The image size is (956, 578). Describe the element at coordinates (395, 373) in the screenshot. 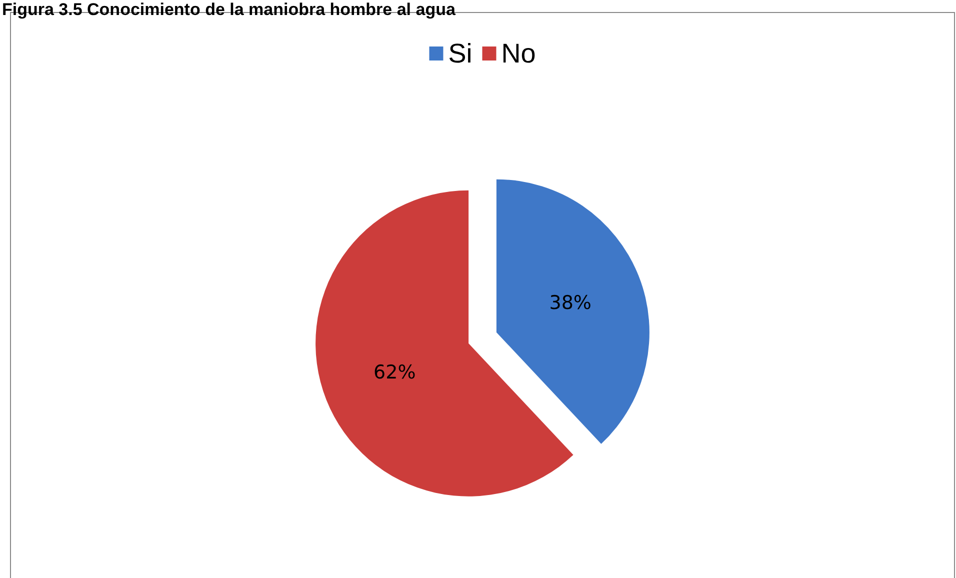

I see `data-label: 62%` at that location.